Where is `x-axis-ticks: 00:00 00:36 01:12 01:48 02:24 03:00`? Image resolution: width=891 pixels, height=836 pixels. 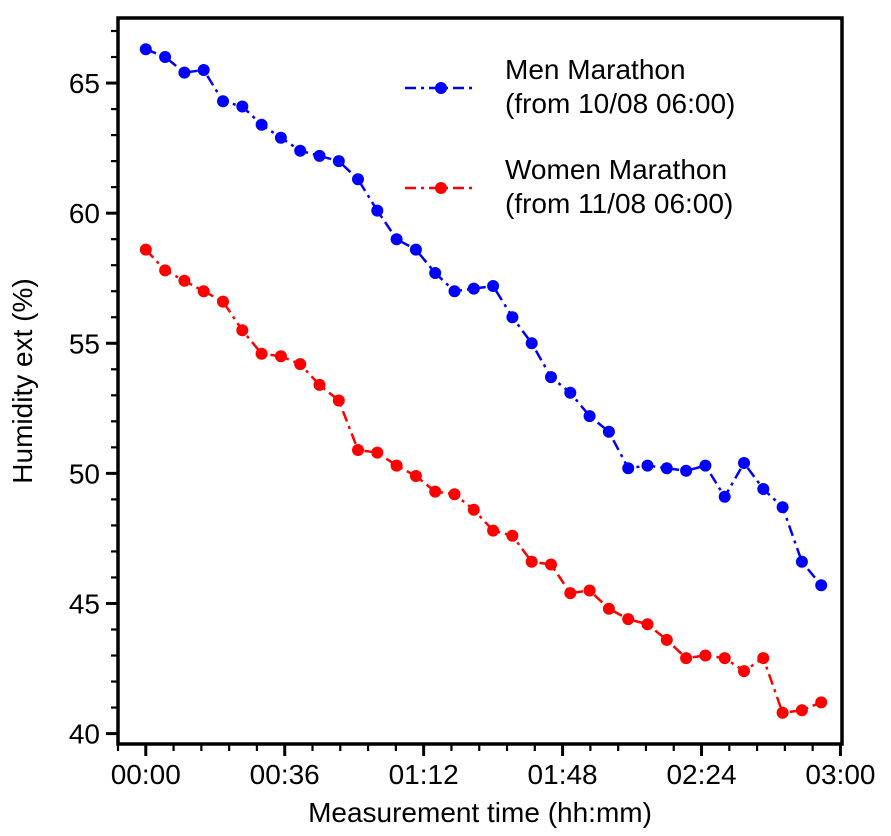
x-axis-ticks: 00:00 00:36 01:12 01:48 02:24 03:00 is located at coordinates (493, 767).